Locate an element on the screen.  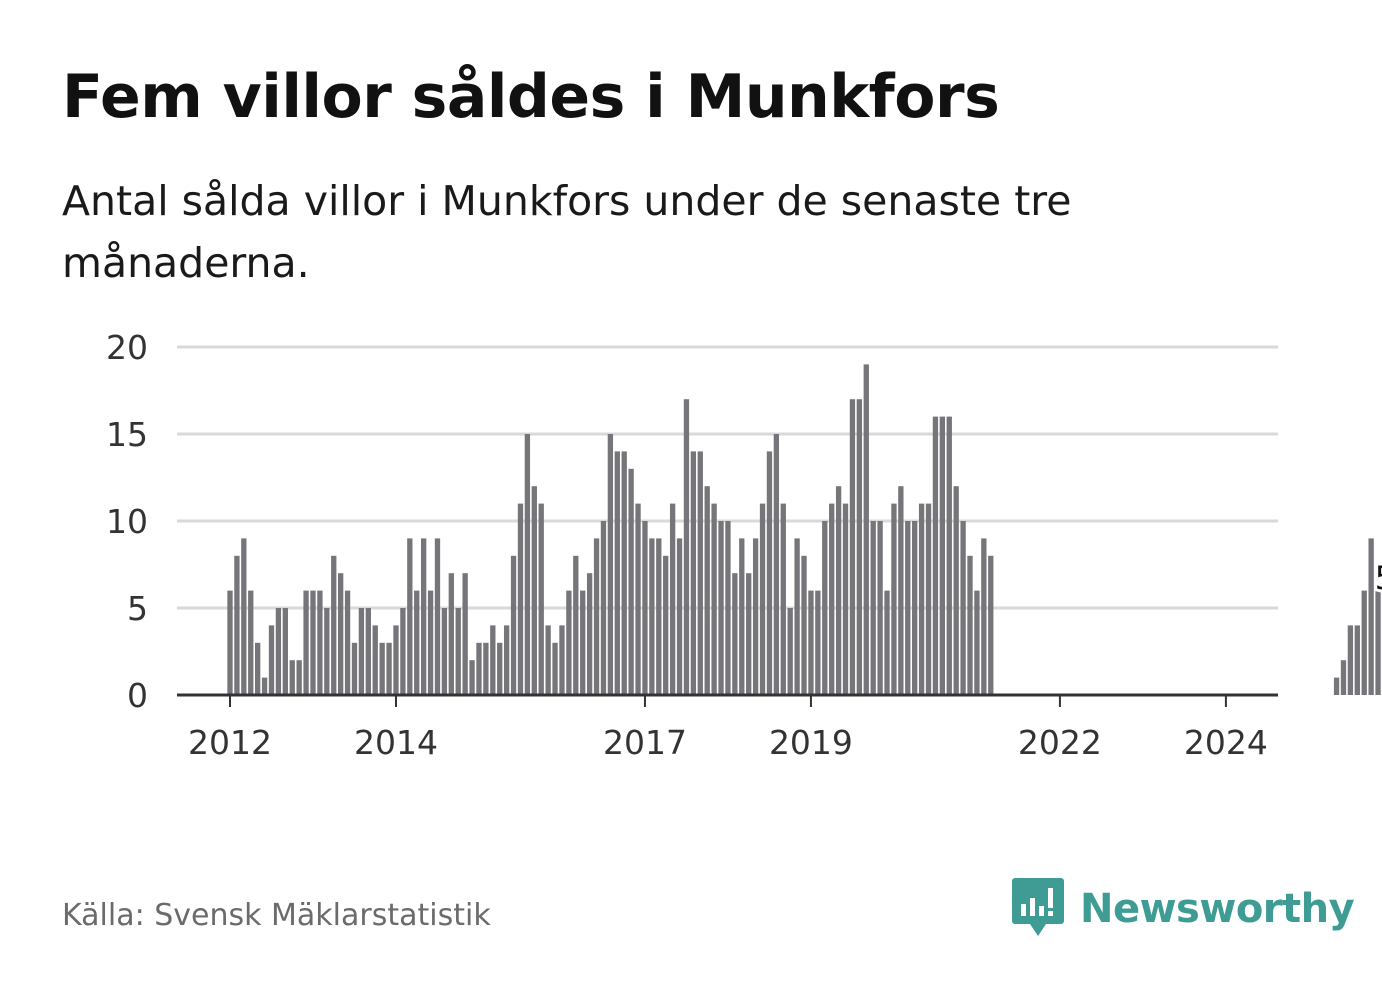
x-tick-label: 2012 is located at coordinates (230, 742).